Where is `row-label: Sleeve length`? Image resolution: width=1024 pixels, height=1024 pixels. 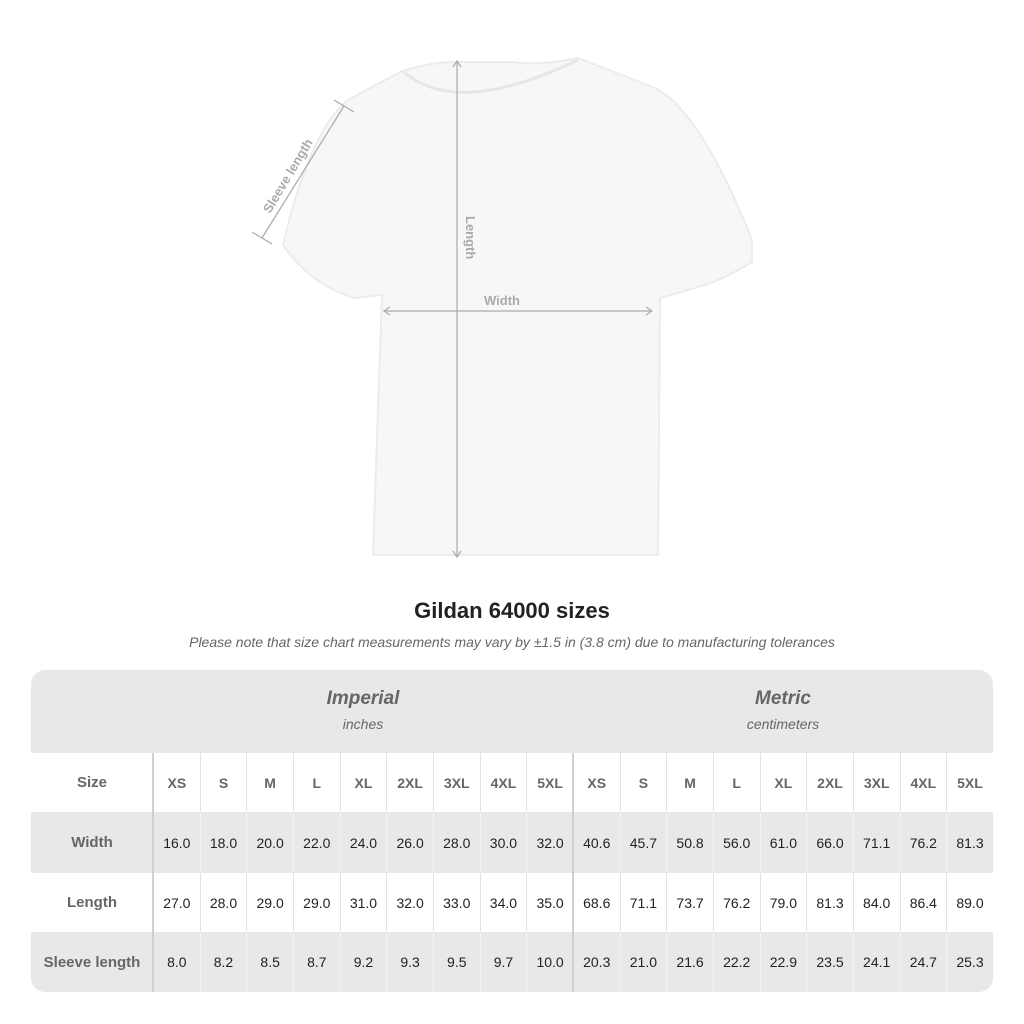 row-label: Sleeve length is located at coordinates (92, 962).